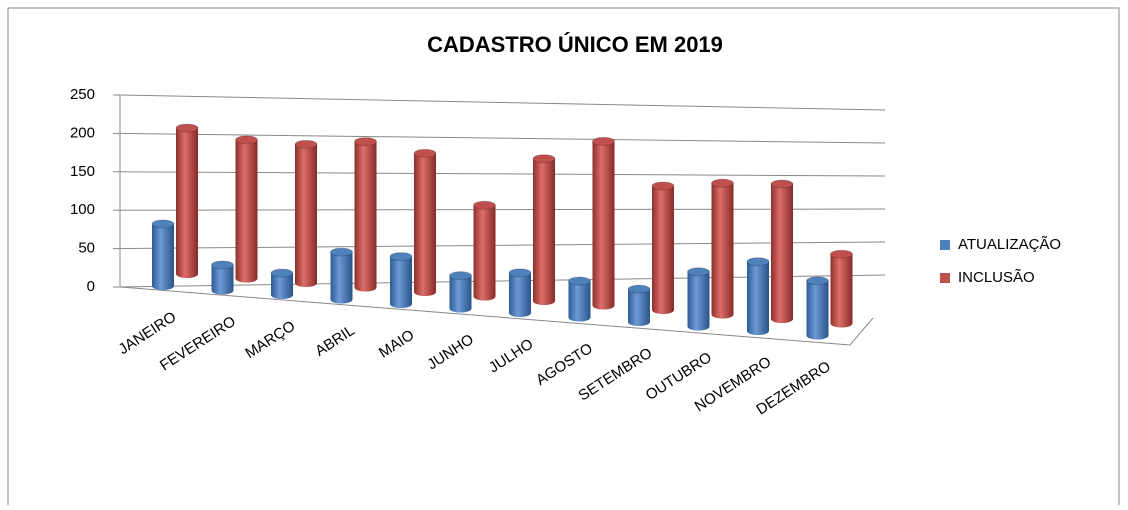 This screenshot has width=1128, height=510. I want to click on y-tick-label: 150, so click(82, 171).